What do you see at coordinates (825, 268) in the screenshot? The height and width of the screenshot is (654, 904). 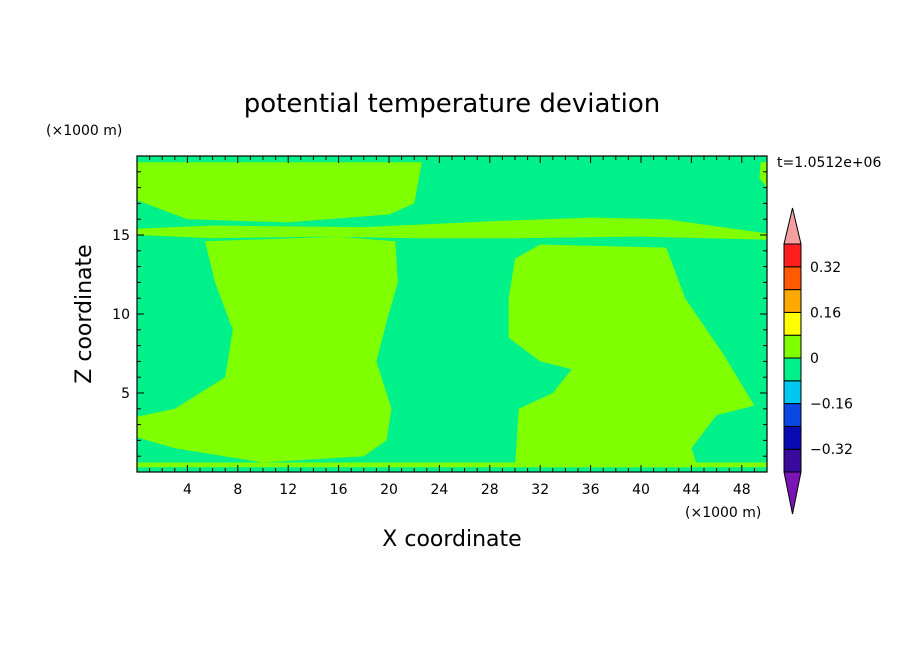 I see `colorbar-label: 0.32` at bounding box center [825, 268].